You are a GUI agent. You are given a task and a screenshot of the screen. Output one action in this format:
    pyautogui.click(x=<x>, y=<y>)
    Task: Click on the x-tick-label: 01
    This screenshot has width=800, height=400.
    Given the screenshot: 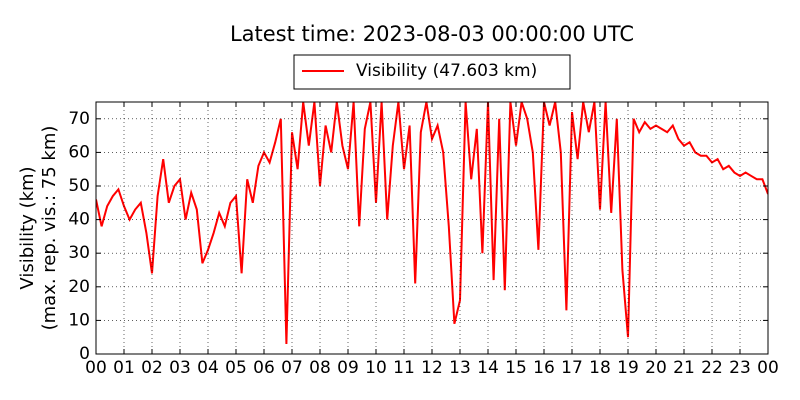 What is the action you would take?
    pyautogui.click(x=124, y=368)
    